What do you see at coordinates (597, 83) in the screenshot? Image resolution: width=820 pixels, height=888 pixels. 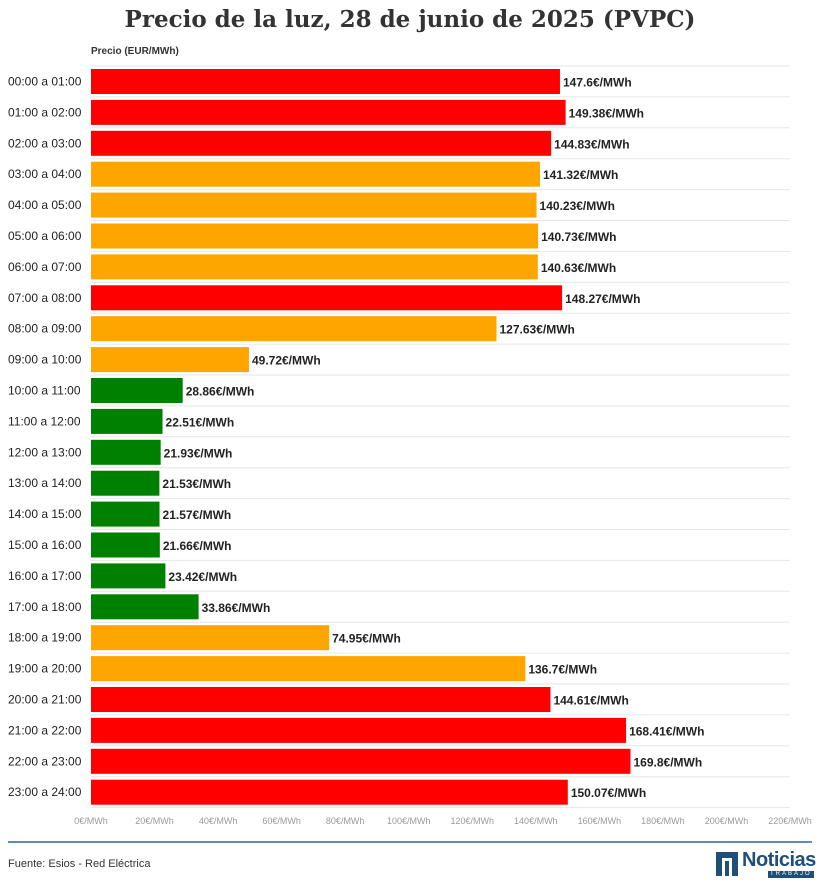 I see `value-label: 147.6€/MWh` at bounding box center [597, 83].